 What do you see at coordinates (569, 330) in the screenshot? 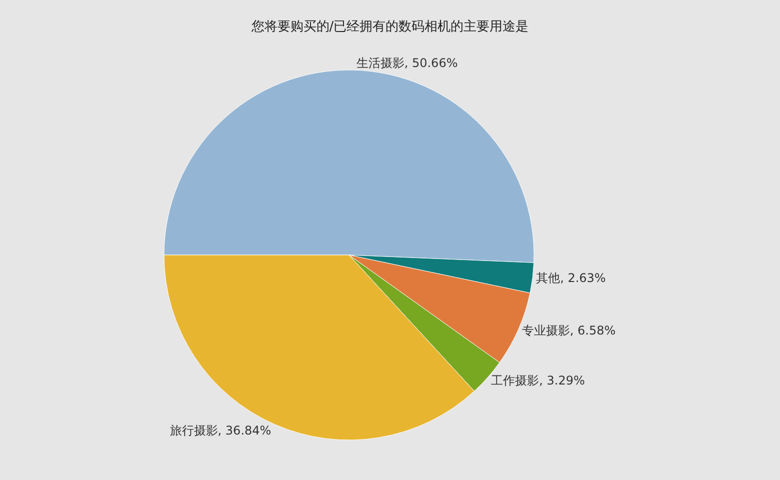
I see `slice-label: 专业摄影, 6.58%` at bounding box center [569, 330].